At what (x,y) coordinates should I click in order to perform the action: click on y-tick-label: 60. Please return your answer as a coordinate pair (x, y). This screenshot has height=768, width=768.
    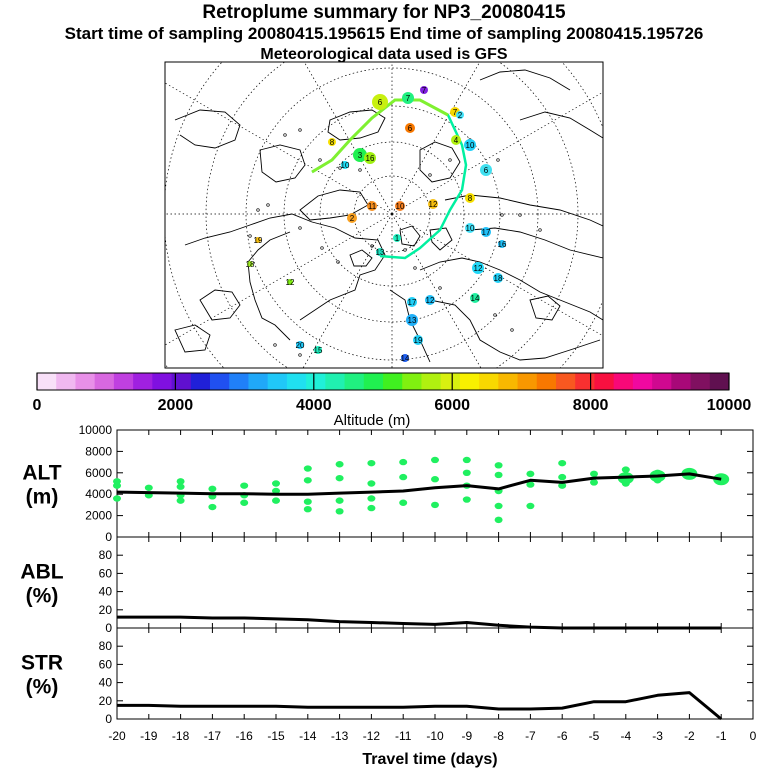
    Looking at the image, I should click on (106, 573).